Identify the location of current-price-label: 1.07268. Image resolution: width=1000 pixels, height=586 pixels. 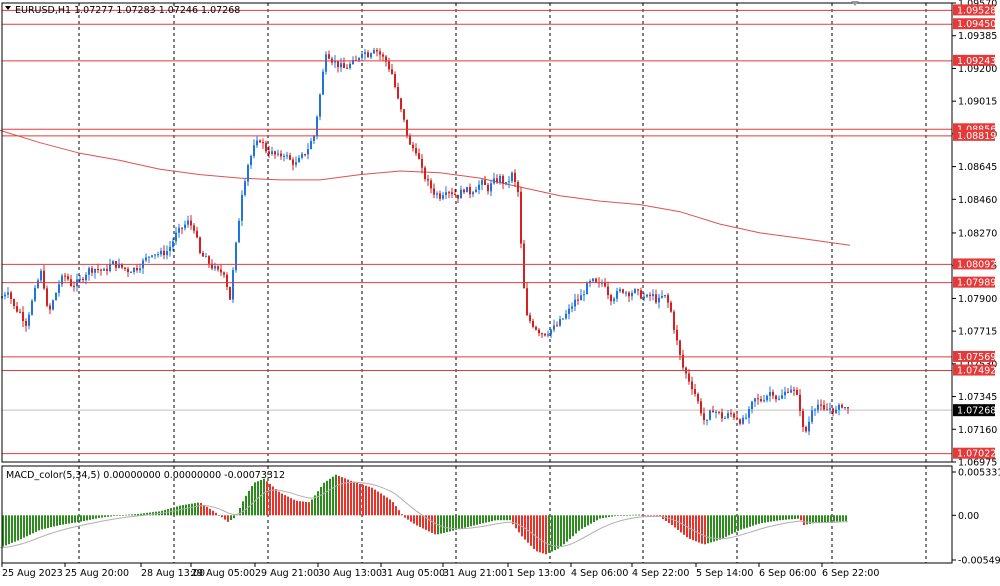
(976, 411).